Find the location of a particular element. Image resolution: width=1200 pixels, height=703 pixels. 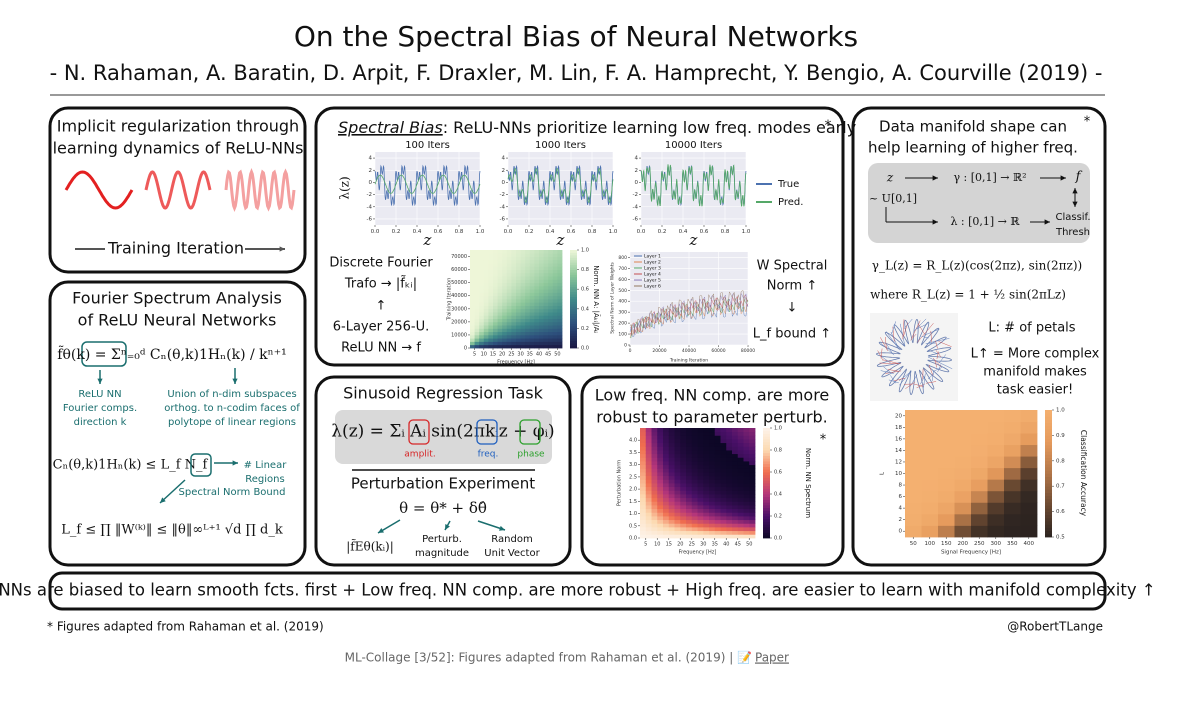

norm-line is located at coordinates (689, 315).